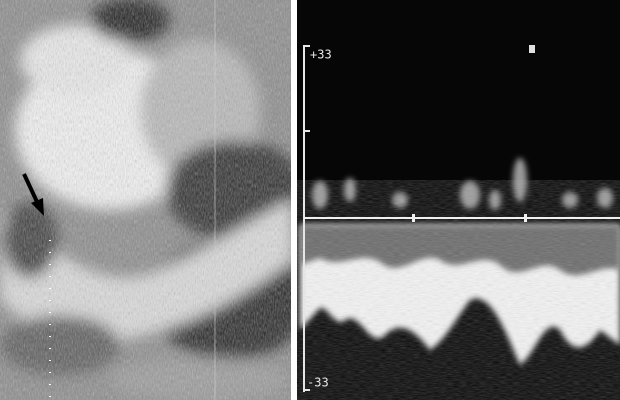  Describe the element at coordinates (318, 383) in the screenshot. I see `scale-bottom-label: -33` at that location.